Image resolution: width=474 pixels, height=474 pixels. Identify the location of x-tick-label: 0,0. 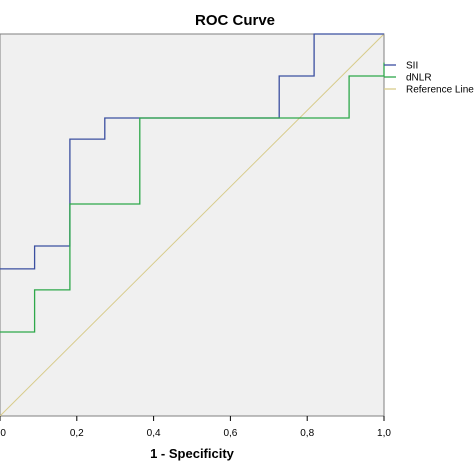
(3, 433).